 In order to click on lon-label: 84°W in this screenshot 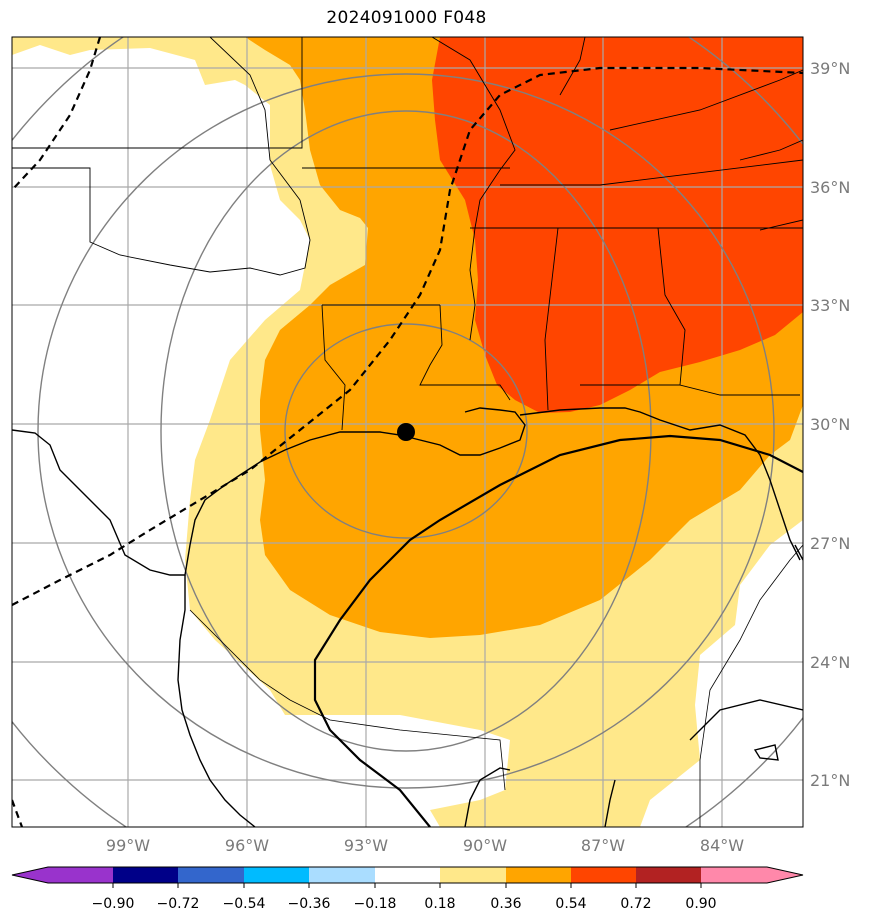, I will do `click(722, 845)`.